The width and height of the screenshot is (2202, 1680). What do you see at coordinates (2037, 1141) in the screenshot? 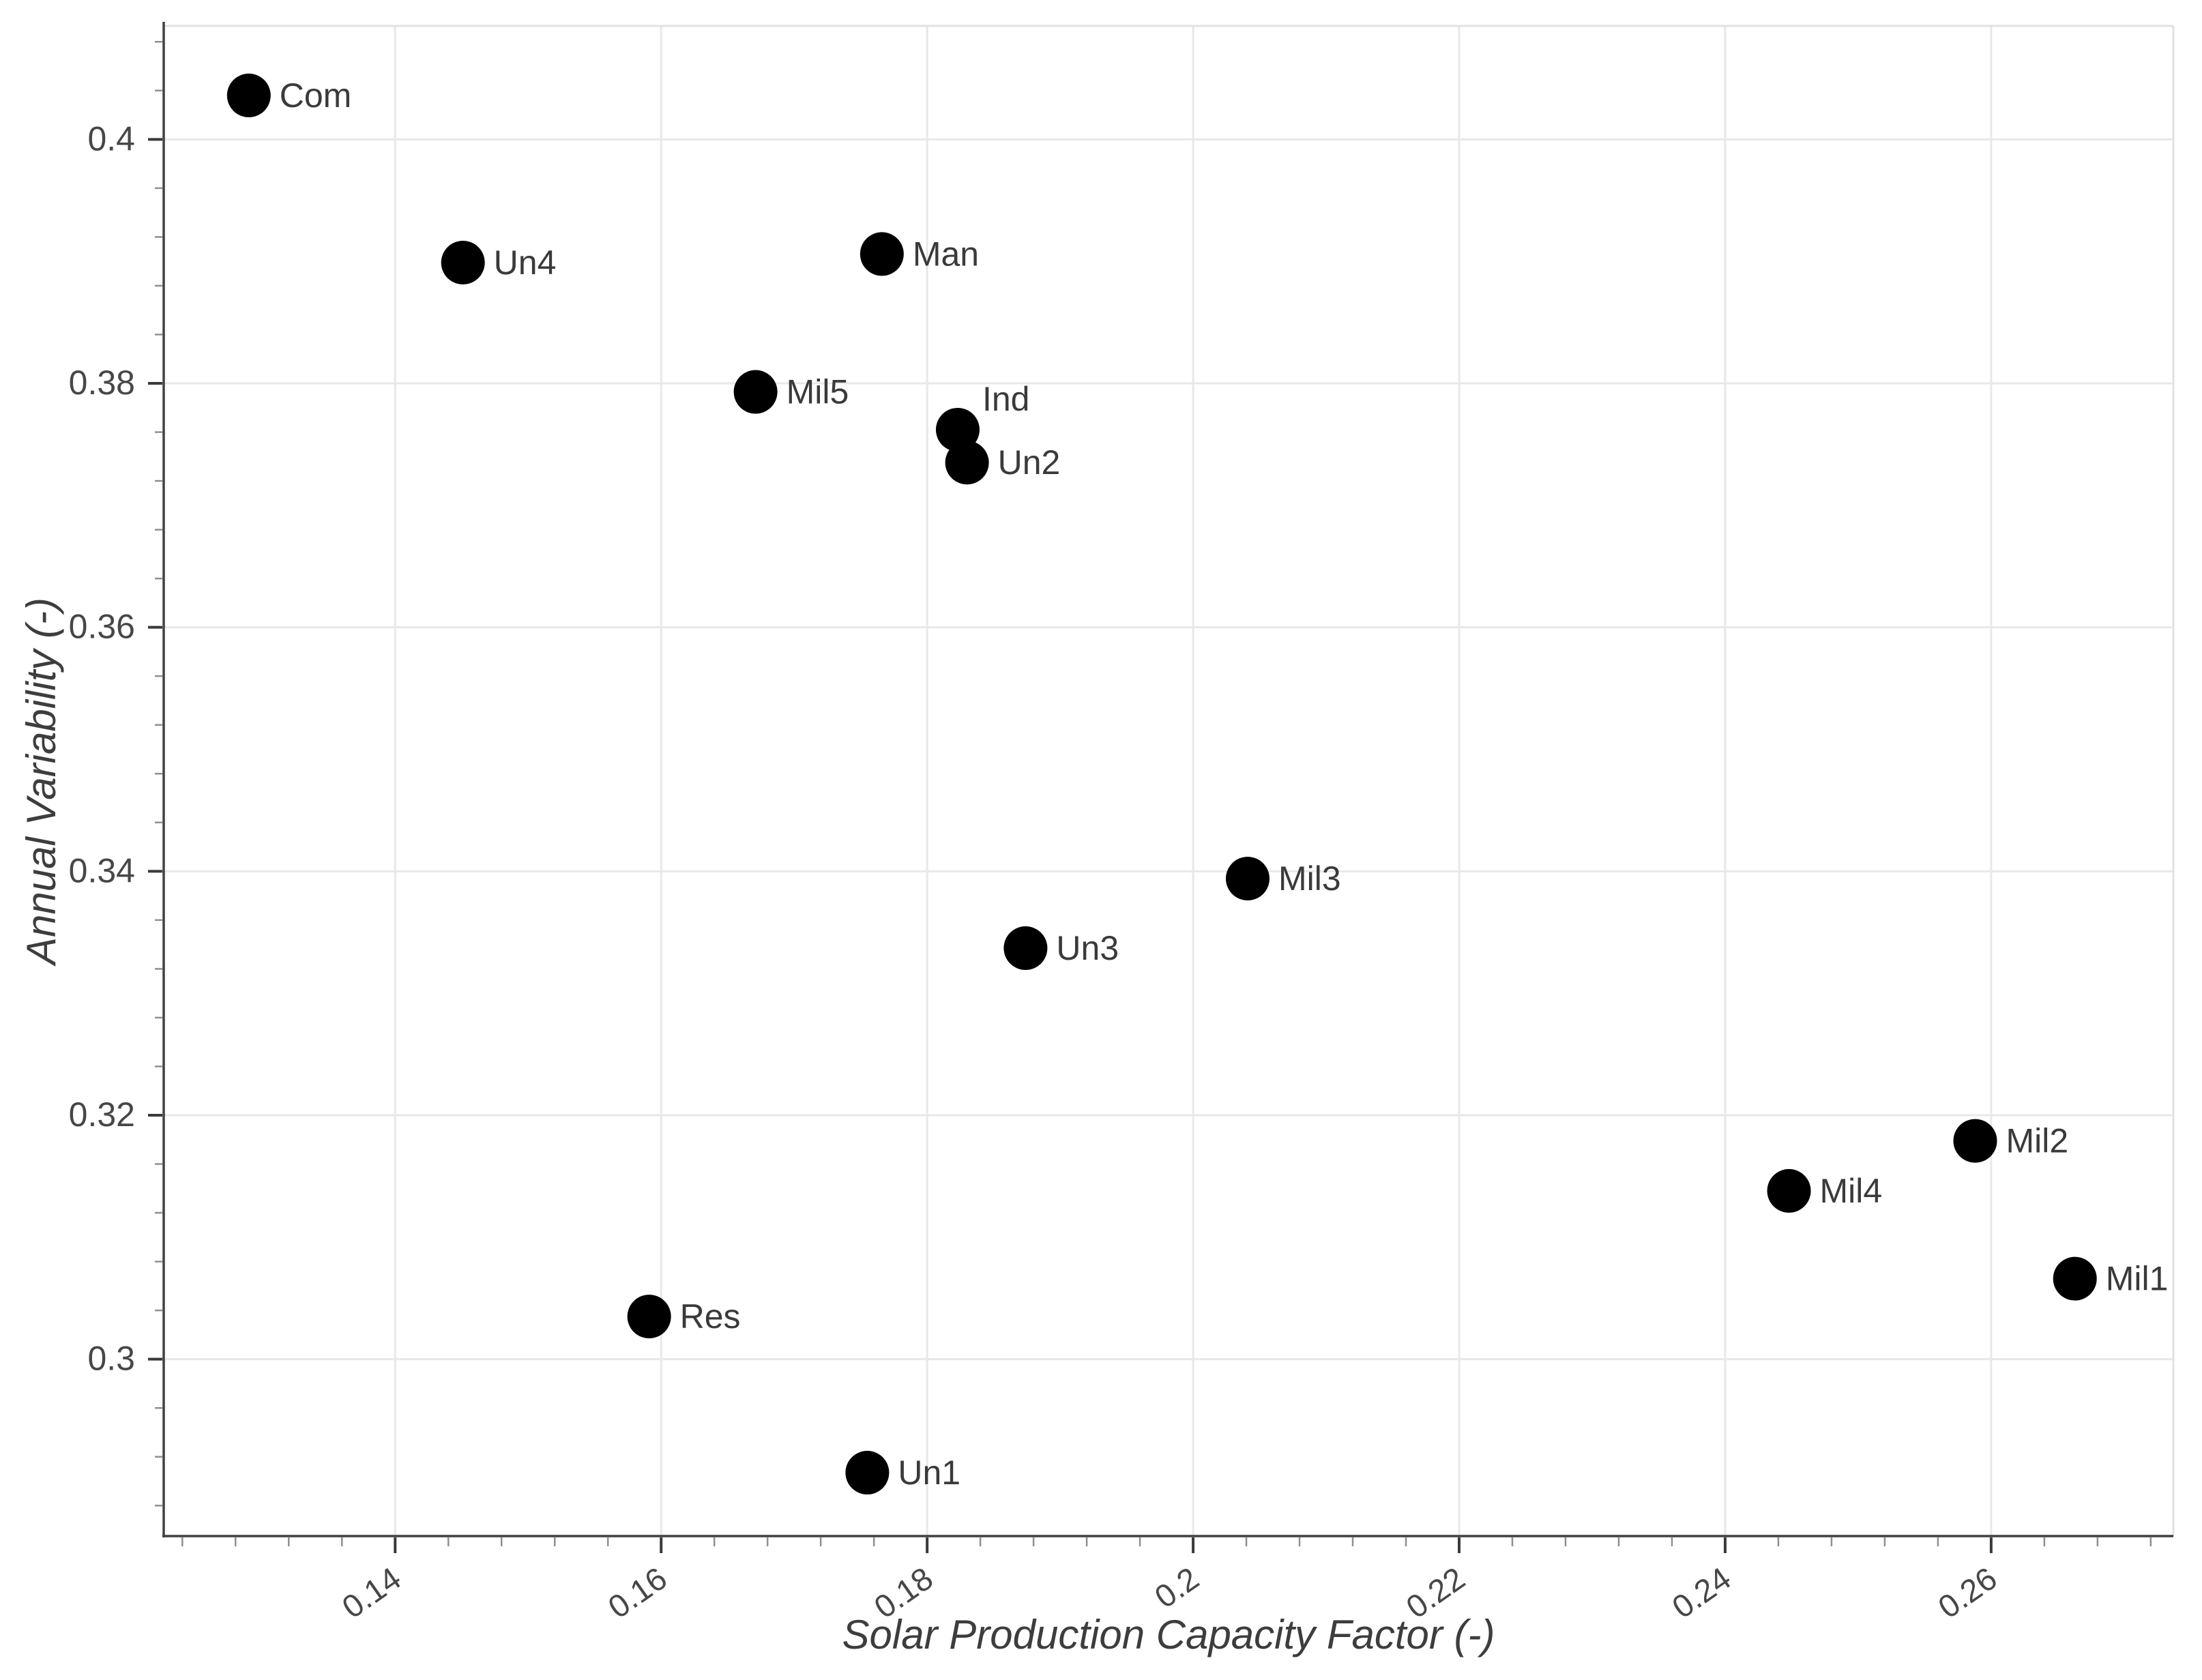
I see `point-label-mil2: Mil2` at bounding box center [2037, 1141].